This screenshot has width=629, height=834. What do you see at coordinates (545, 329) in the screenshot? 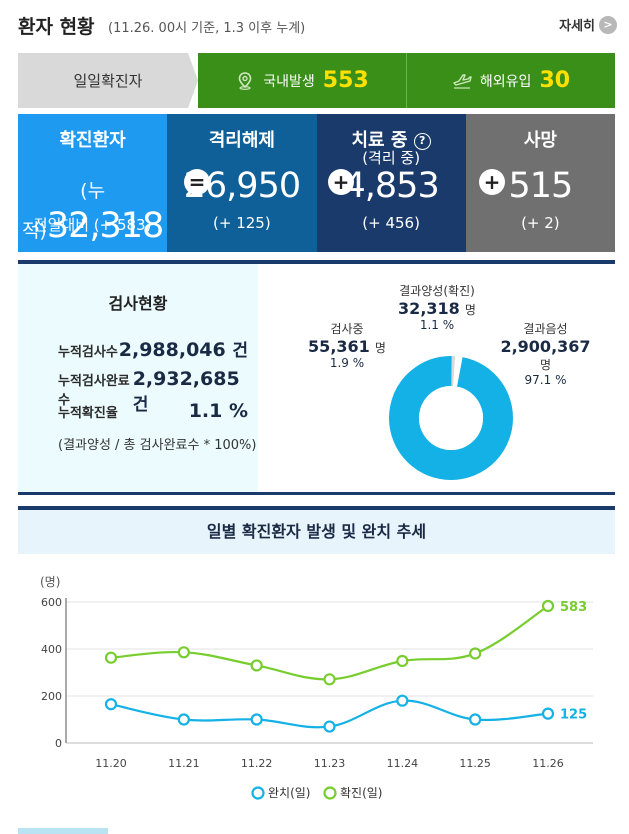
I see `donut-label-title: 결과음성` at bounding box center [545, 329].